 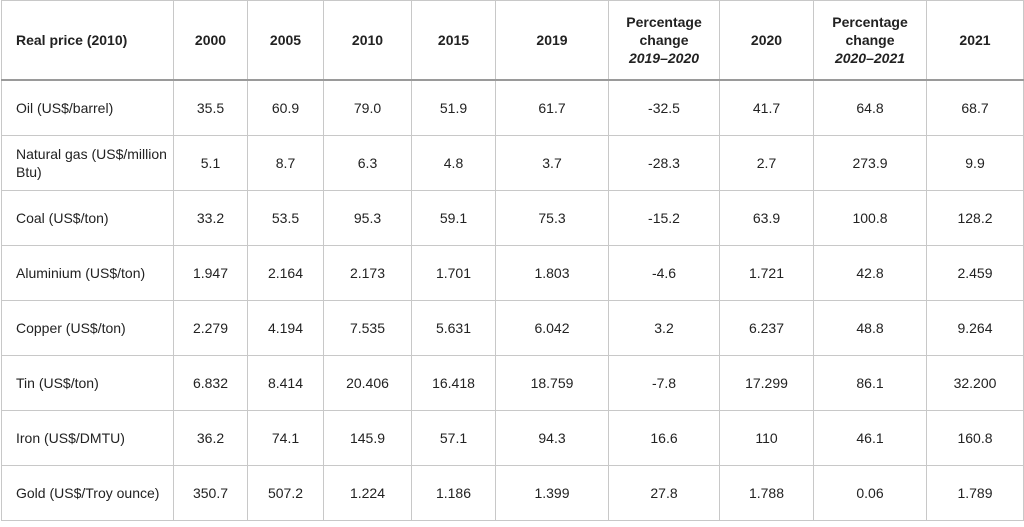 I want to click on cell: 36.2, so click(x=210, y=438).